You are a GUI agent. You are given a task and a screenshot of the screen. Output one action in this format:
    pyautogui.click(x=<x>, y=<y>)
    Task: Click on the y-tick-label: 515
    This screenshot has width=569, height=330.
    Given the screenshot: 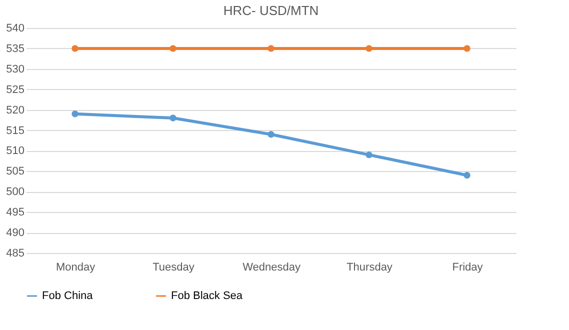 What is the action you would take?
    pyautogui.click(x=15, y=130)
    